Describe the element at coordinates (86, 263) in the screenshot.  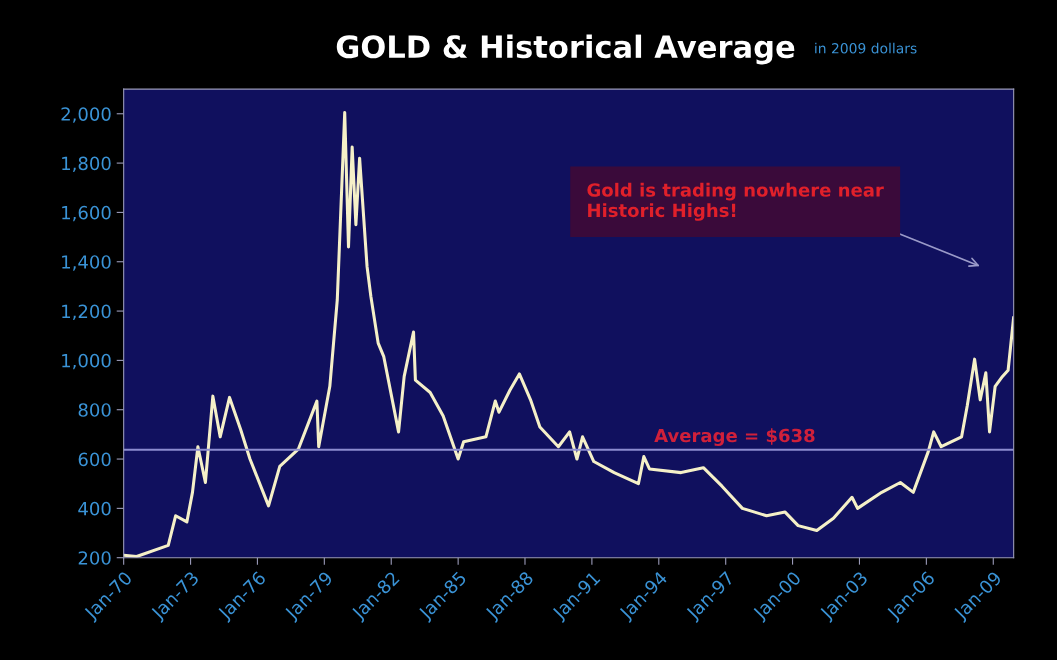
I see `y-tick-label: 1,400` at that location.